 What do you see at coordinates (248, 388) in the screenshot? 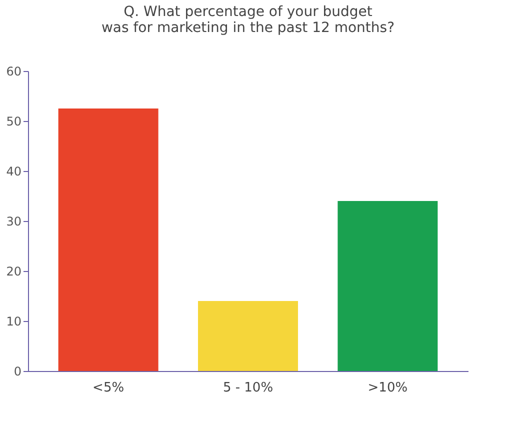
I see `x-tick-label: 5 - 10%` at bounding box center [248, 388].